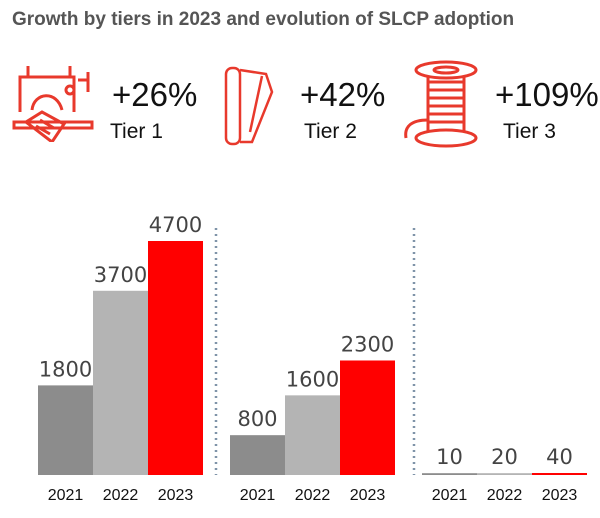 This screenshot has width=600, height=518. Describe the element at coordinates (312, 435) in the screenshot. I see `bar-tier2-2022` at that location.